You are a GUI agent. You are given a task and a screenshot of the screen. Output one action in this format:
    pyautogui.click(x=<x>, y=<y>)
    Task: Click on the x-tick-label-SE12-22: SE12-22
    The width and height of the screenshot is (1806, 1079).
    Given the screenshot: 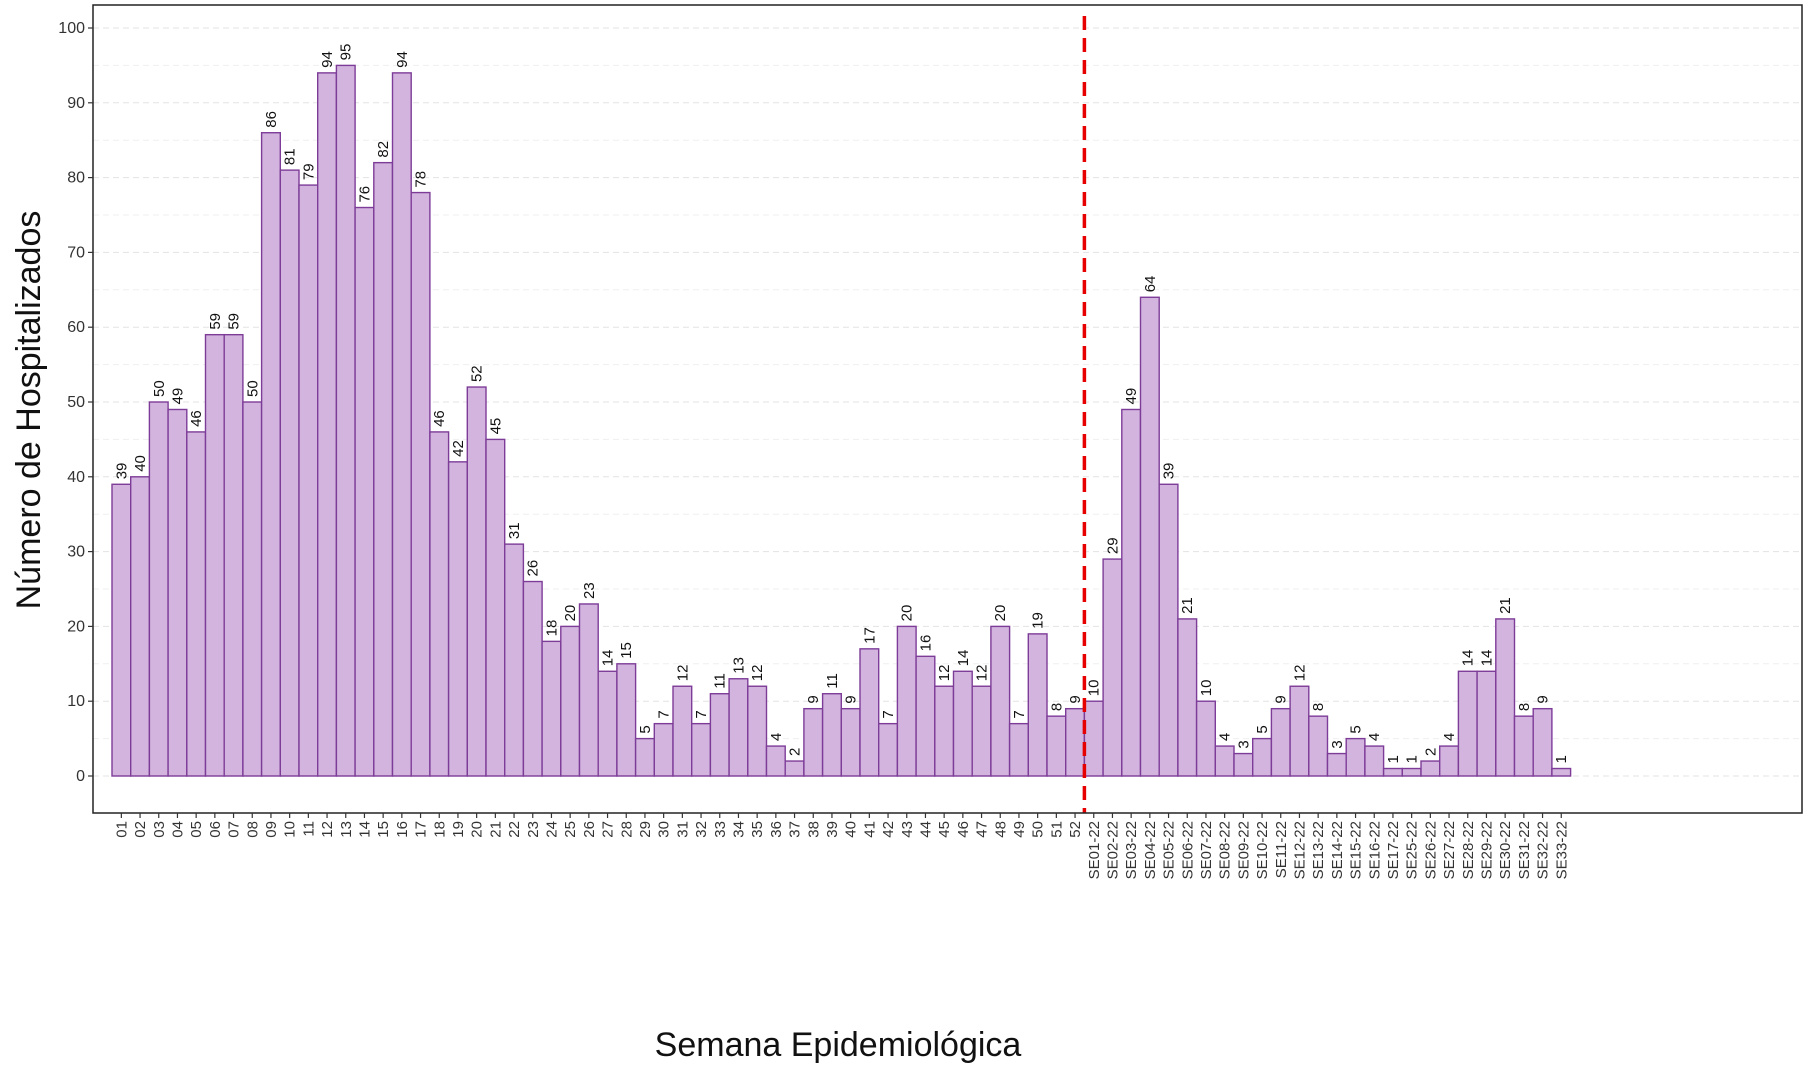 What is the action you would take?
    pyautogui.click(x=1299, y=850)
    